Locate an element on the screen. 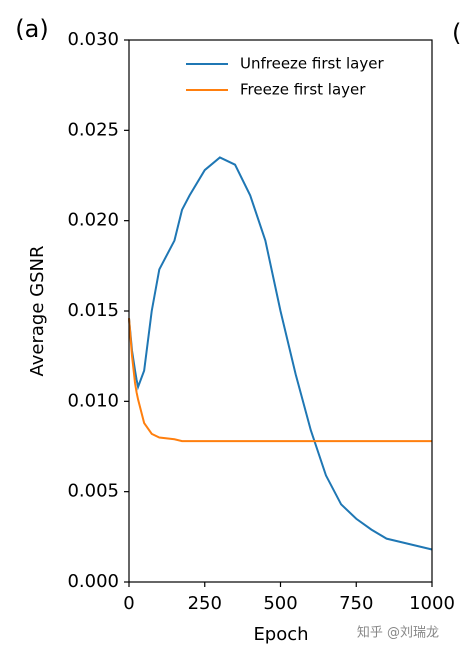  x-tick-label: 1000 is located at coordinates (432, 603).